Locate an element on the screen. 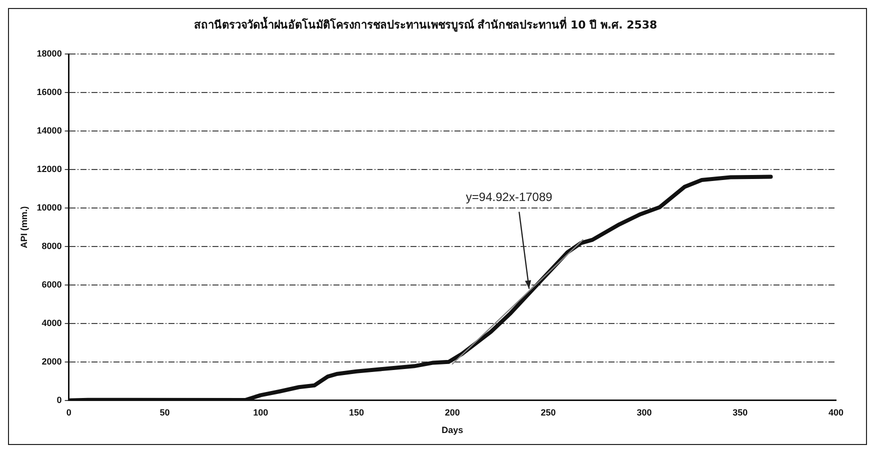 The height and width of the screenshot is (453, 875). y-tick-label: 18000 is located at coordinates (49, 53).